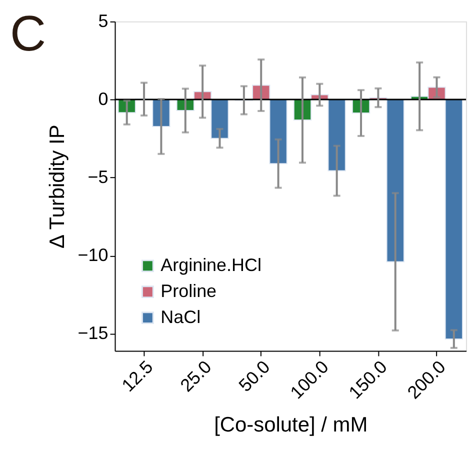 The height and width of the screenshot is (450, 469). Describe the element at coordinates (188, 290) in the screenshot. I see `legend-label: Proline` at that location.